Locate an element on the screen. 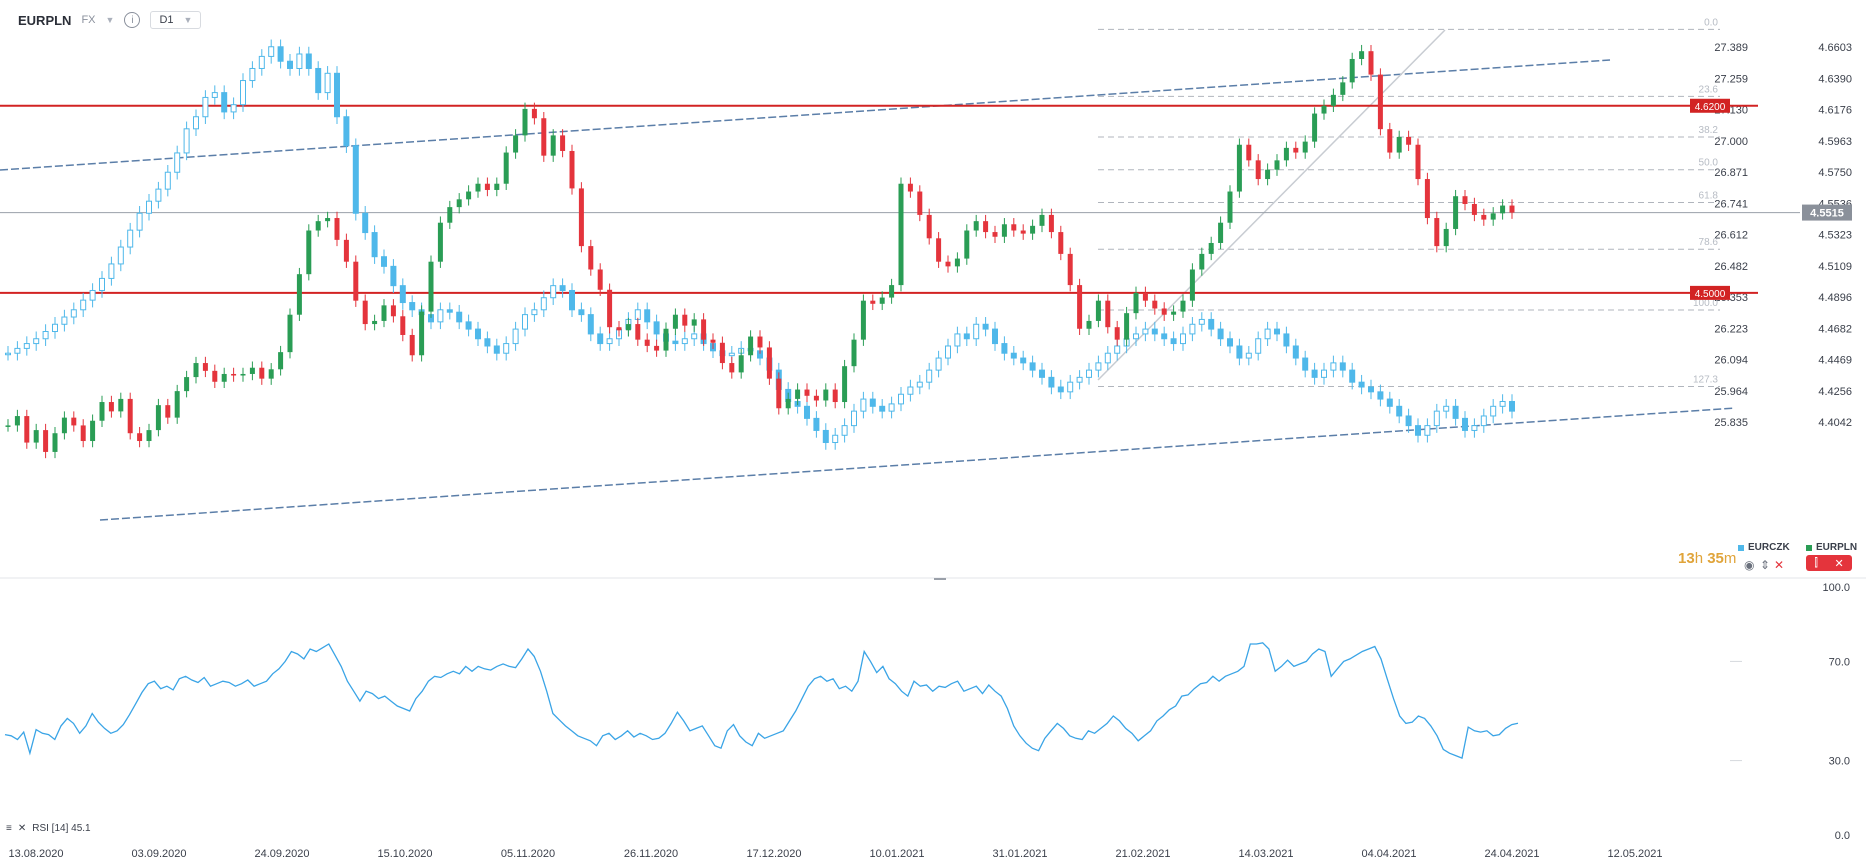  legend-eurczk: EURCZK is located at coordinates (1764, 547).